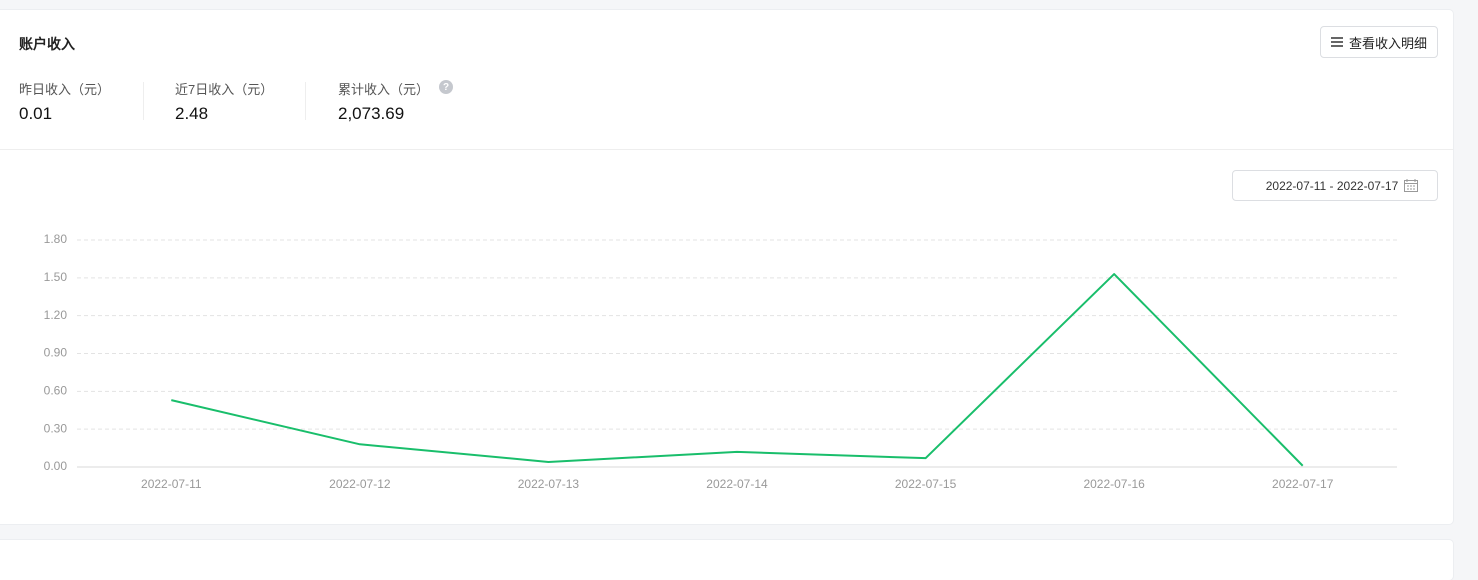 The image size is (1478, 580). Describe the element at coordinates (549, 484) in the screenshot. I see `x-tick-label: 2022-07-13` at that location.